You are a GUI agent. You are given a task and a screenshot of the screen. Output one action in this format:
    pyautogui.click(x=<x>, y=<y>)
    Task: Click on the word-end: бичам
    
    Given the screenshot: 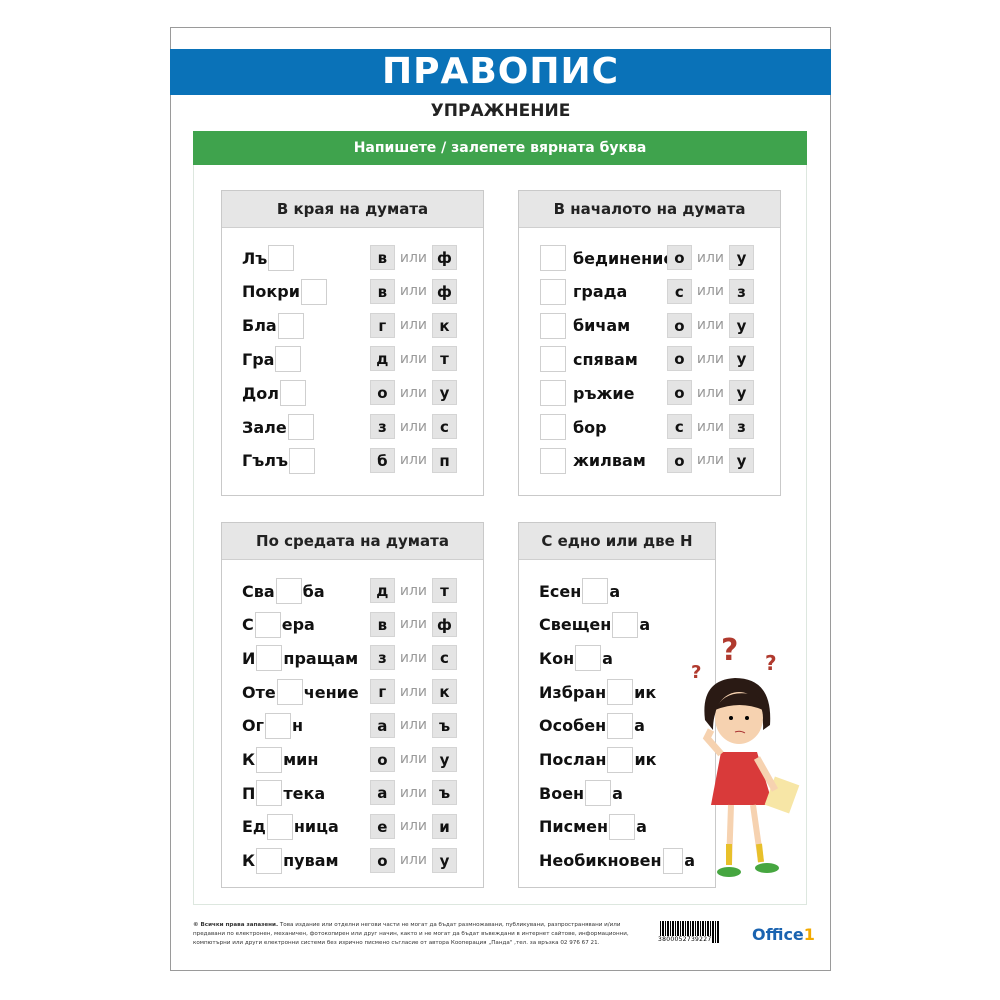 What is the action you would take?
    pyautogui.click(x=602, y=326)
    